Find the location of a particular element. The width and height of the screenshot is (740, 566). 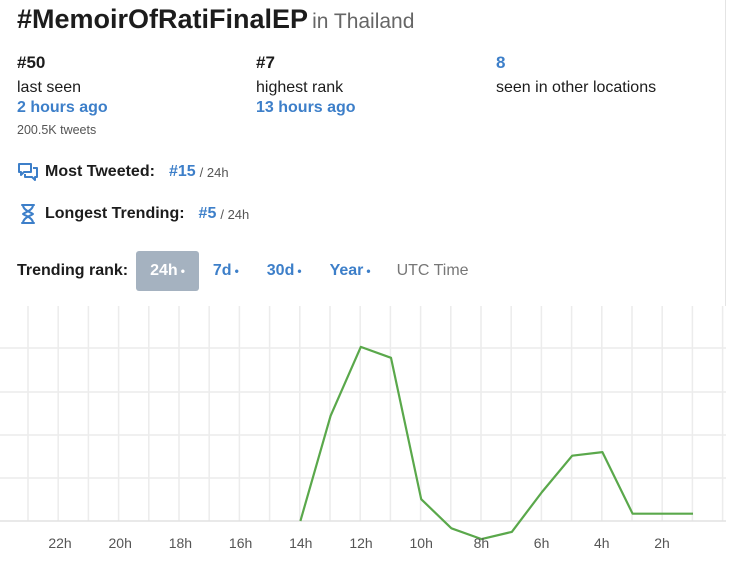

highest-rank-value: #7 is located at coordinates (265, 62).